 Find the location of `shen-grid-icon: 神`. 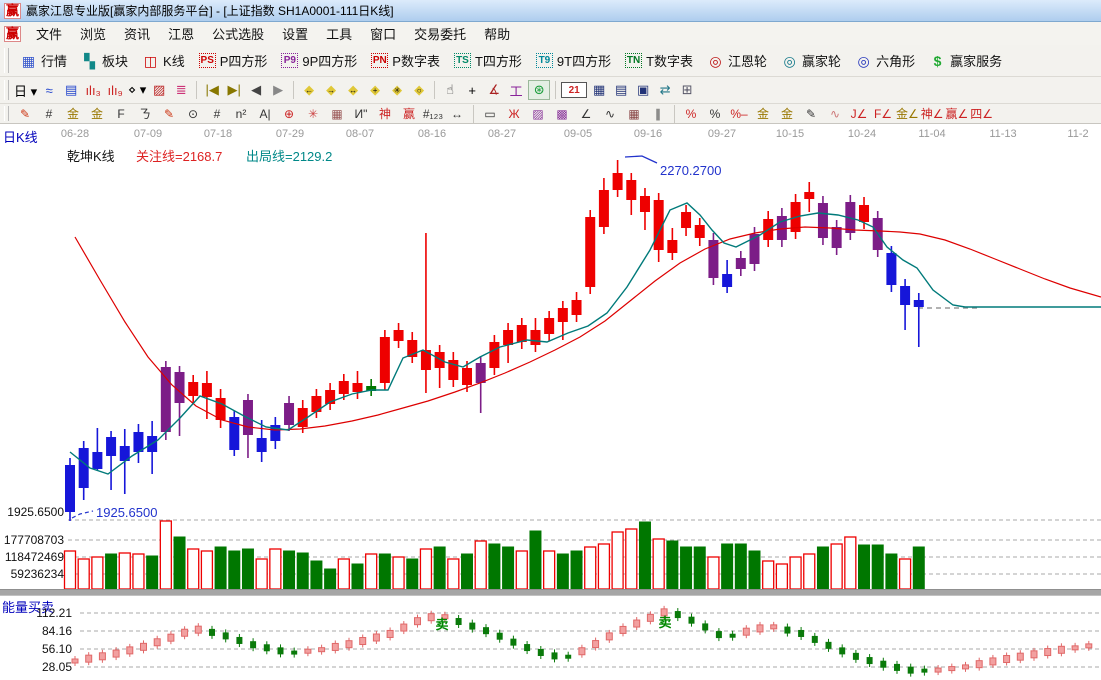

shen-grid-icon: 神 is located at coordinates (384, 114).